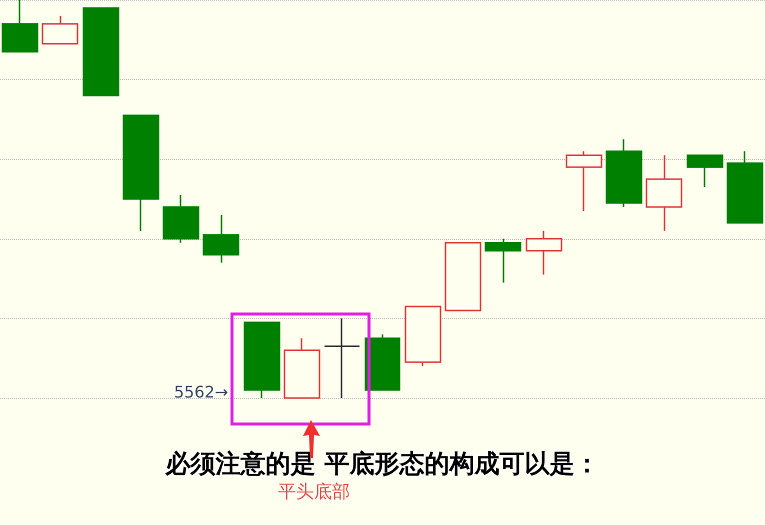  Describe the element at coordinates (314, 492) in the screenshot. I see `text: 平头底部` at that location.